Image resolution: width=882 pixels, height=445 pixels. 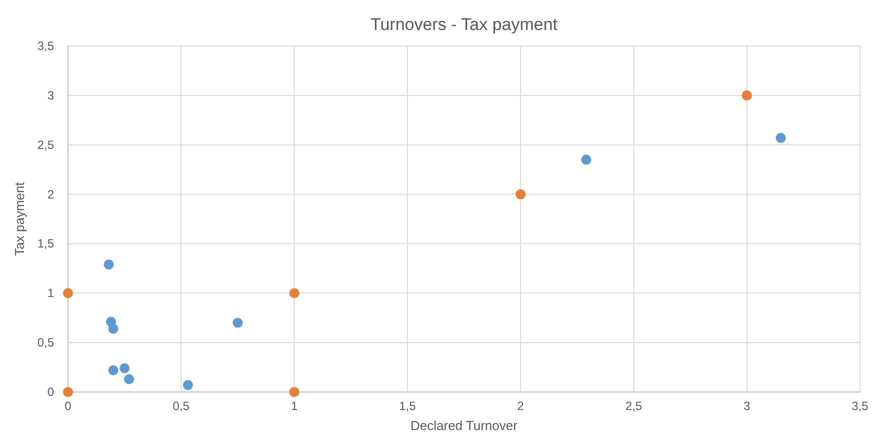 I want to click on x-tick-label: 3, so click(x=747, y=406).